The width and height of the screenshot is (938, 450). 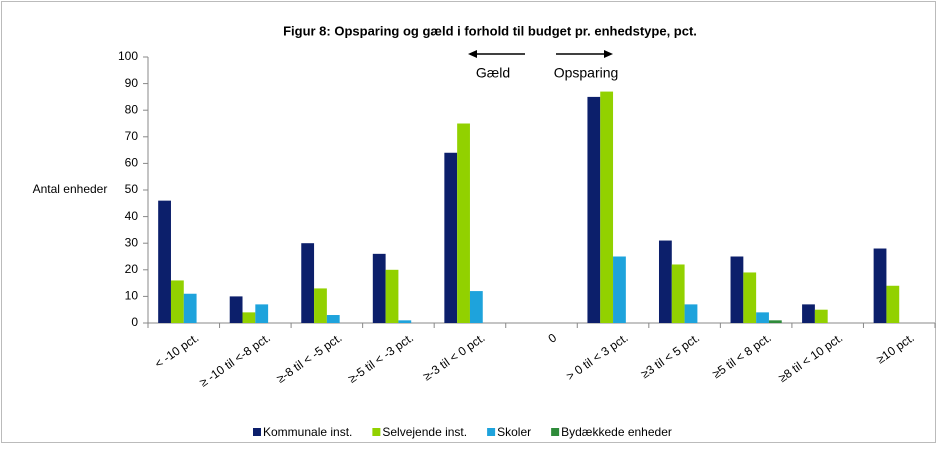 What do you see at coordinates (307, 432) in the screenshot?
I see `legend-label: Kommunale inst.` at bounding box center [307, 432].